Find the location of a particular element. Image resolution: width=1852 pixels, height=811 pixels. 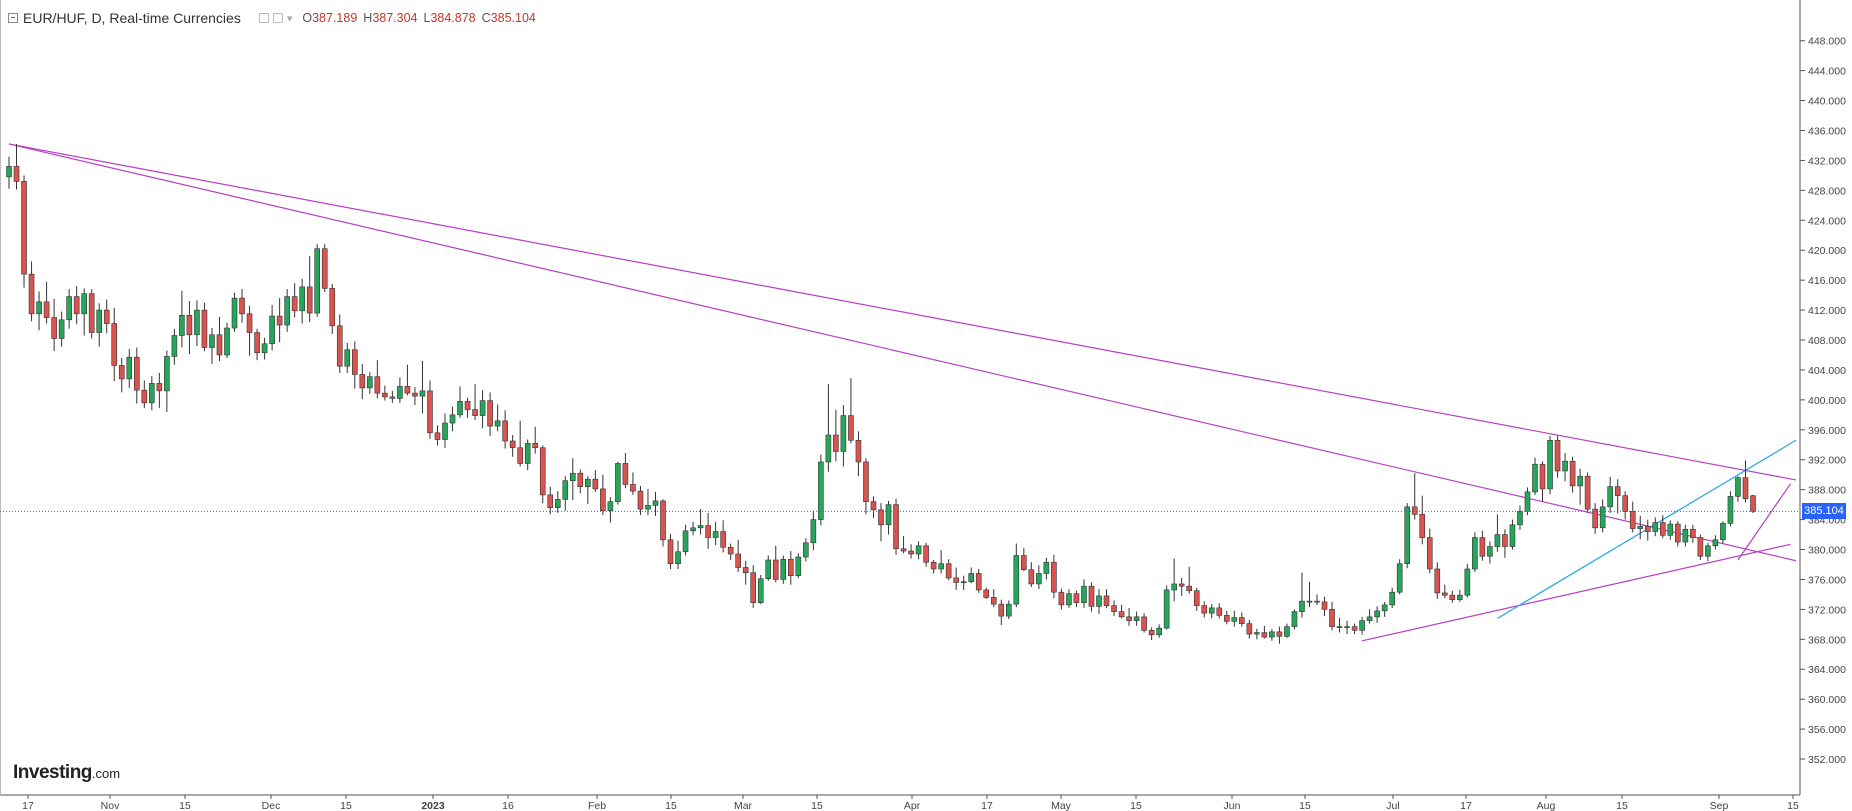

y-tick-label: 412.000 is located at coordinates (1827, 311).